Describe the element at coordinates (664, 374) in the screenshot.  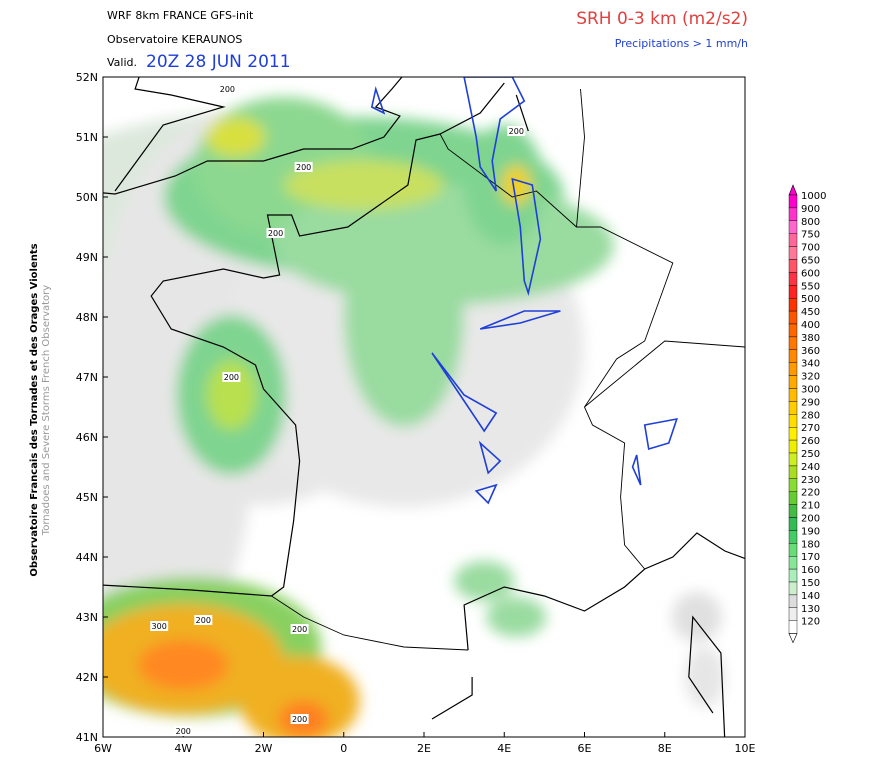
I see `border` at that location.